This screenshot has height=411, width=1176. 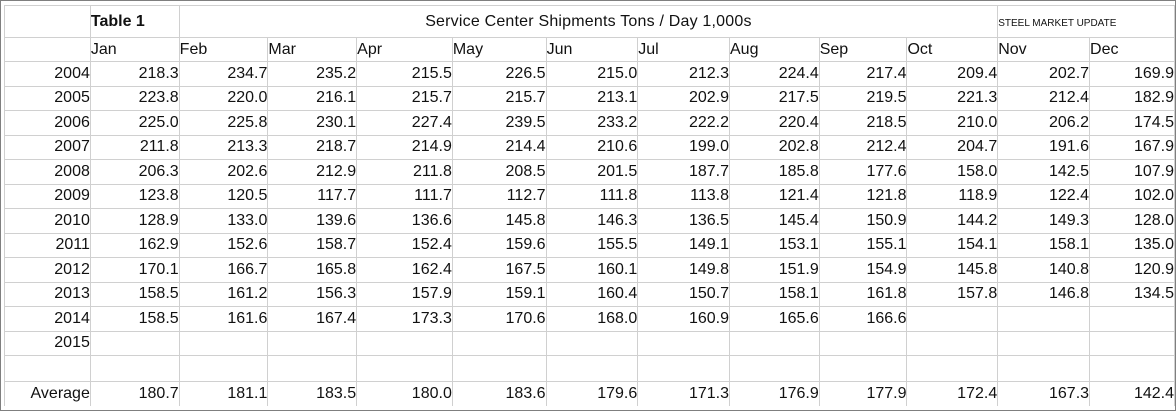 What do you see at coordinates (404, 123) in the screenshot?
I see `table-cell: 227.4` at bounding box center [404, 123].